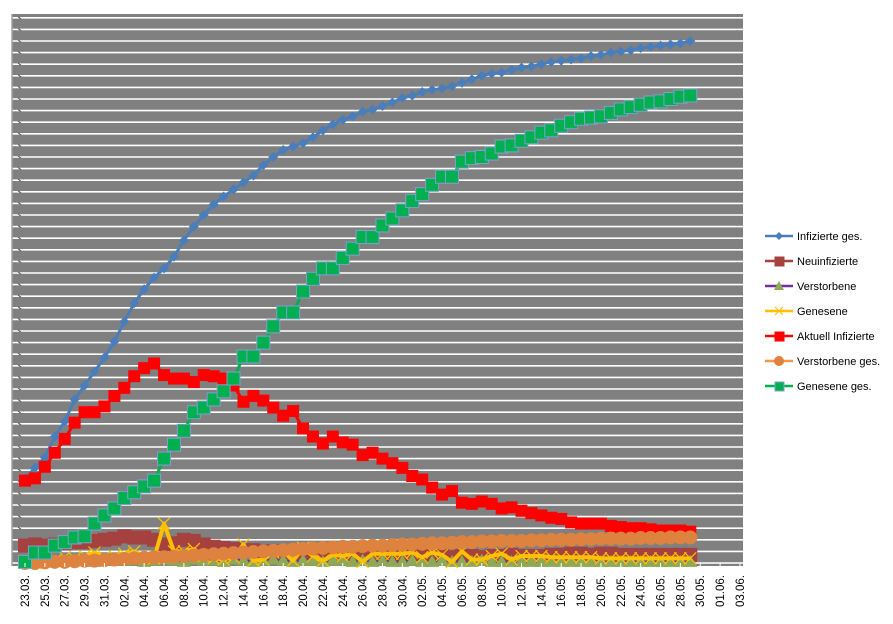  What do you see at coordinates (834, 387) in the screenshot?
I see `legend-label: Genesene ges.` at bounding box center [834, 387].